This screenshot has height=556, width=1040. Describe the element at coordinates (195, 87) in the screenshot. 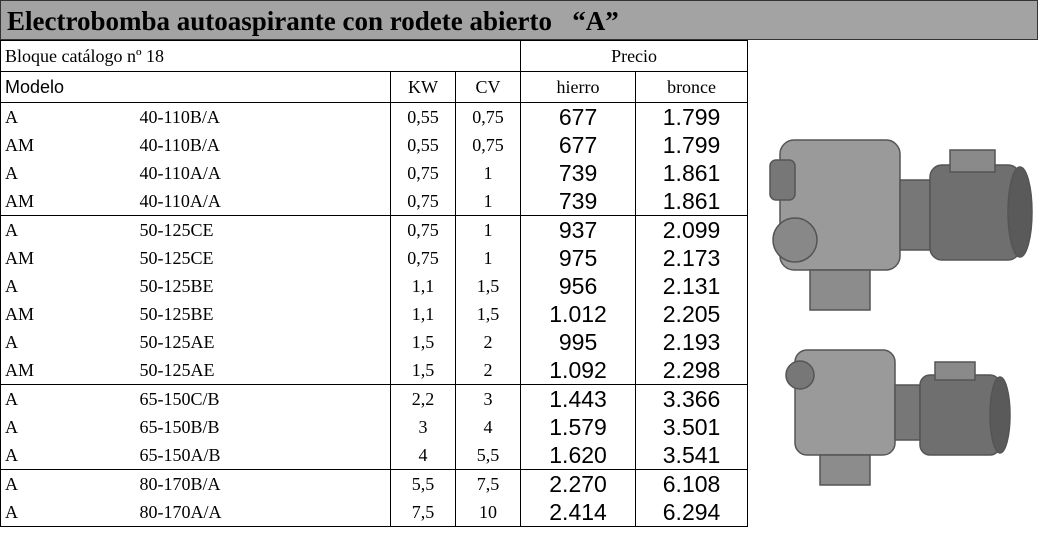

I see `column-header: Modelo` at that location.